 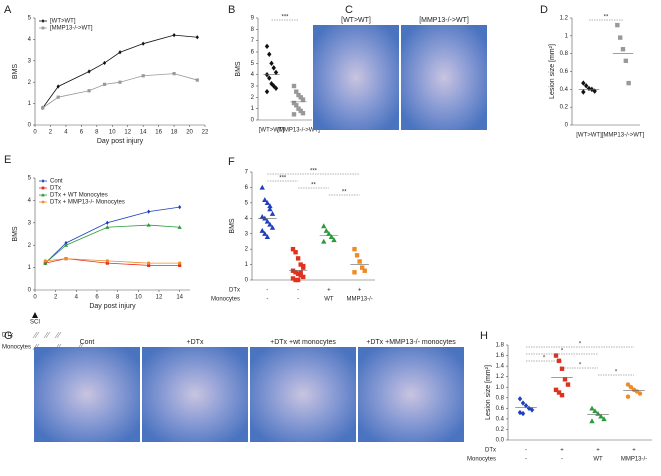 What do you see at coordinates (247, 188) in the screenshot?
I see `y-tick-label: 6` at bounding box center [247, 188].